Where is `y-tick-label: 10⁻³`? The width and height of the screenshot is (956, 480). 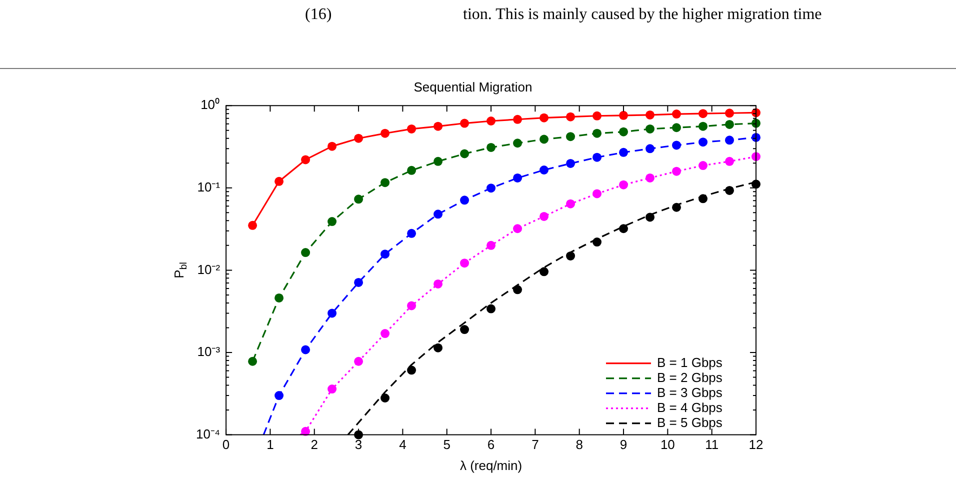 y-tick-label: 10⁻³ is located at coordinates (209, 352).